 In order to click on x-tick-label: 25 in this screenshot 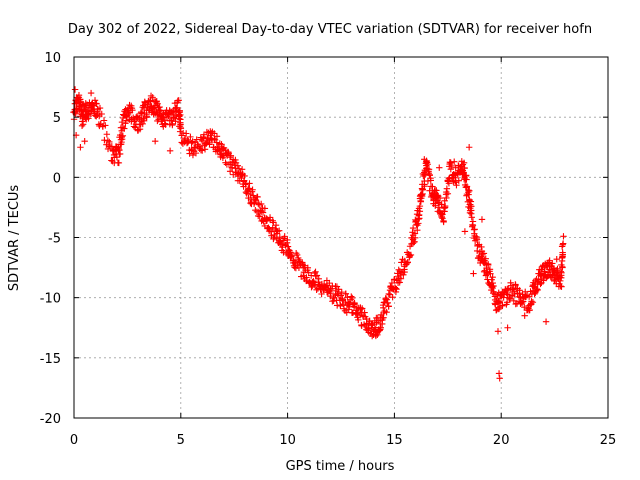, I will do `click(608, 440)`.